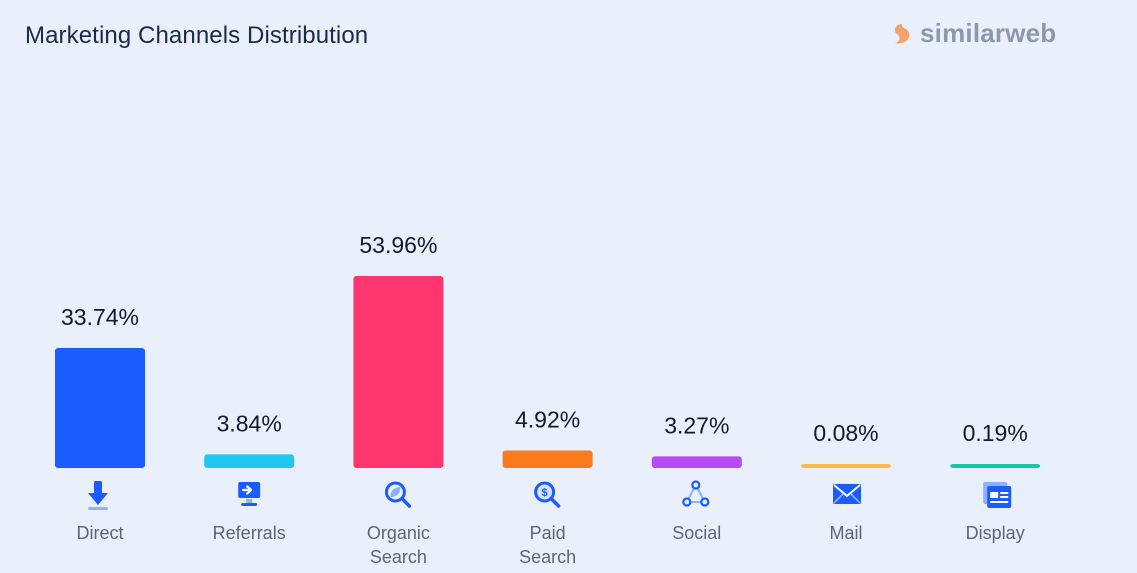  I want to click on similarweb-logo-icon, so click(902, 33).